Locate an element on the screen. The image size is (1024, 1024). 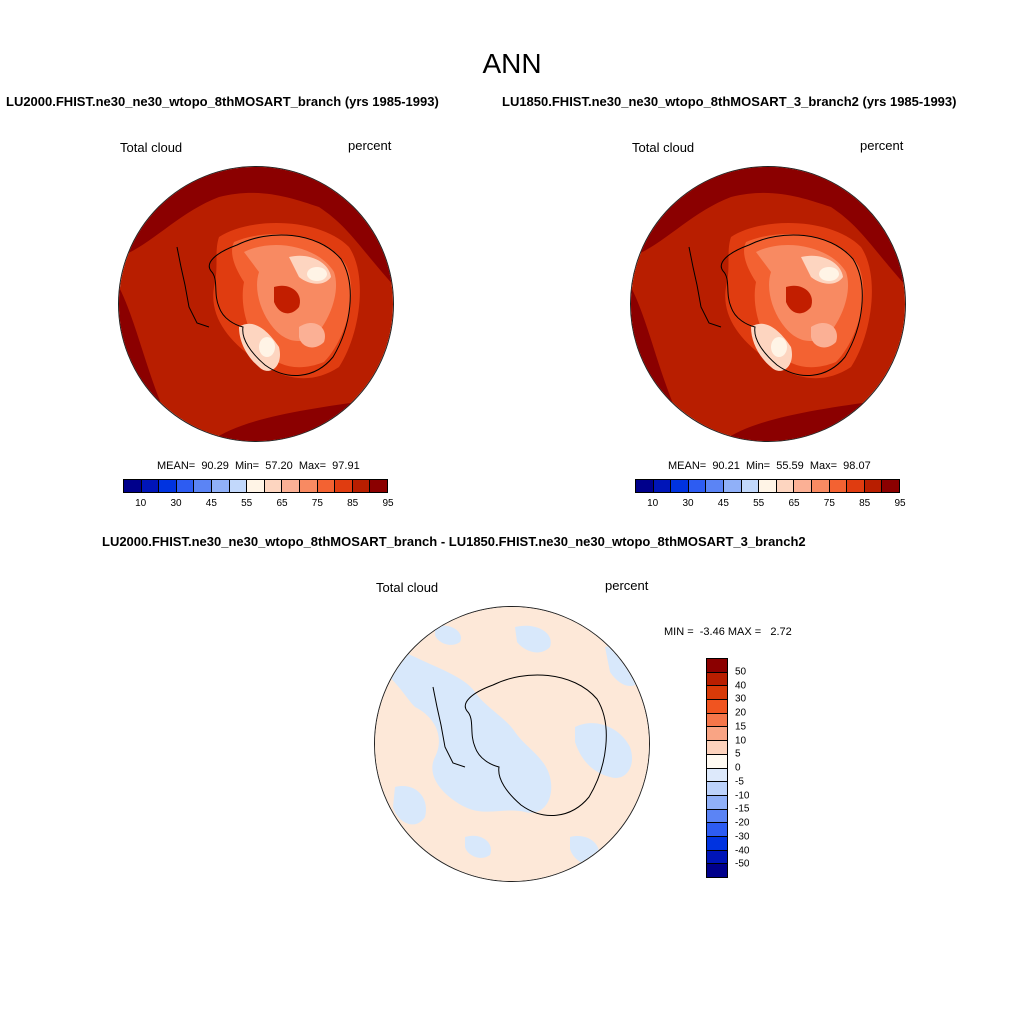
panel-1-colorbar-tick-label: 45 is located at coordinates (211, 503).